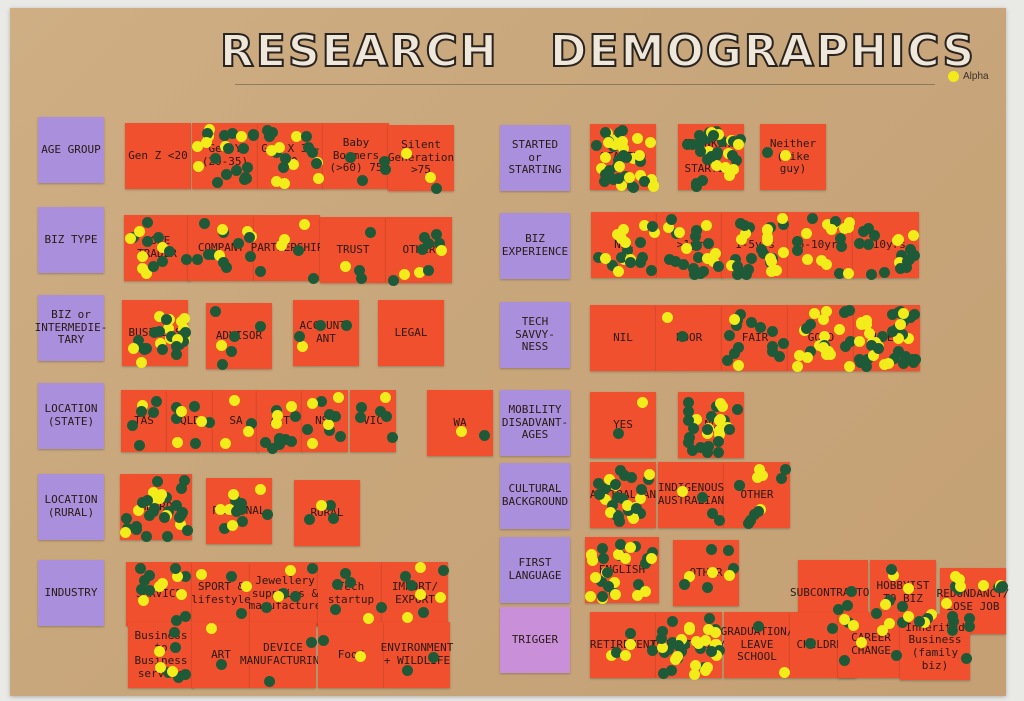 Image resolution: width=1024 pixels, height=701 pixels. What do you see at coordinates (535, 570) in the screenshot?
I see `category-note: FIRST LANGUAGE` at bounding box center [535, 570].